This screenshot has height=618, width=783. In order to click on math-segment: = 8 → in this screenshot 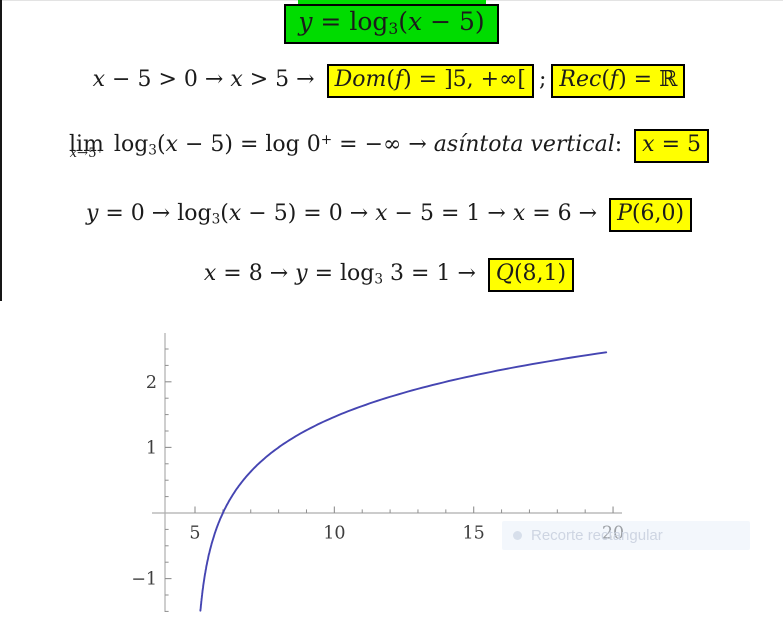, I will do `click(256, 273)`.